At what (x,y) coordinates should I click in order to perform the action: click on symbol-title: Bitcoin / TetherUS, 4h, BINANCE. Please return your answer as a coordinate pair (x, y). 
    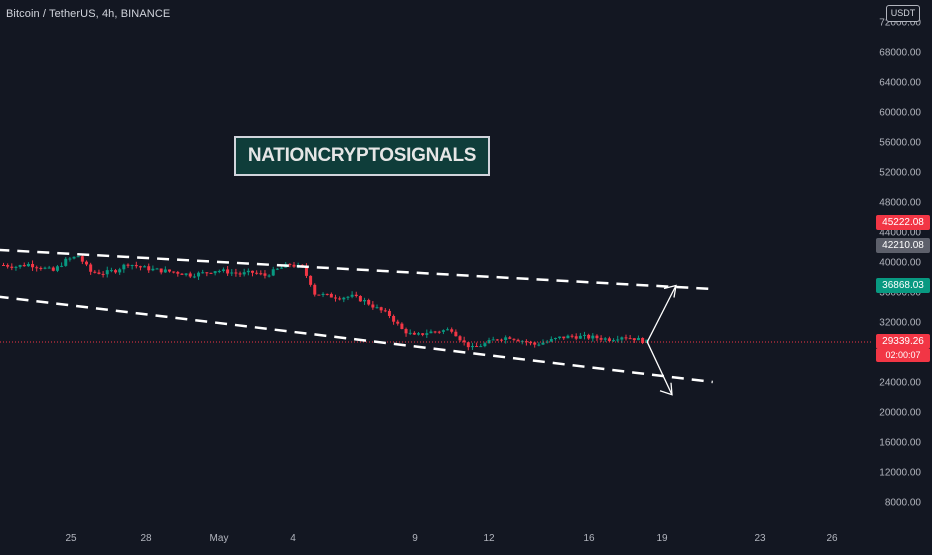
    Looking at the image, I should click on (88, 14).